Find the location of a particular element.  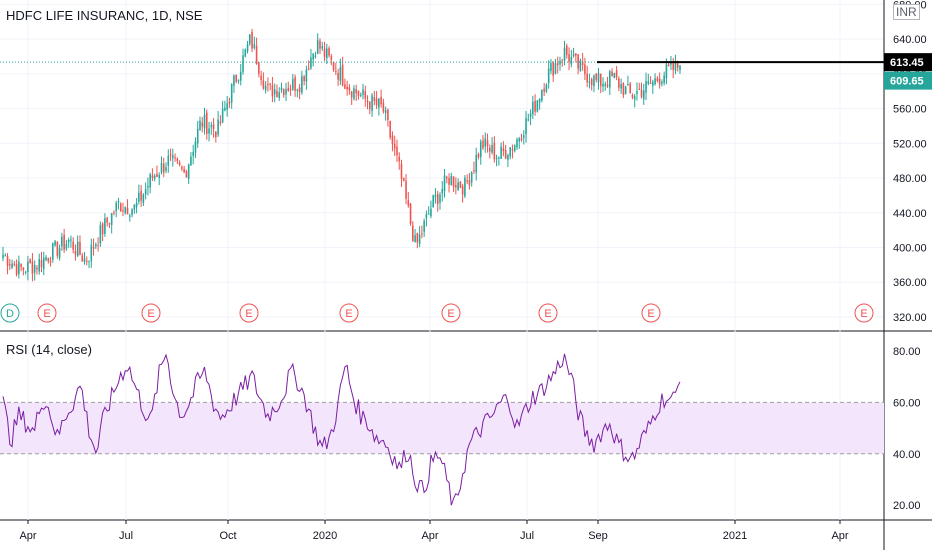

earnings-marker is located at coordinates (151, 313).